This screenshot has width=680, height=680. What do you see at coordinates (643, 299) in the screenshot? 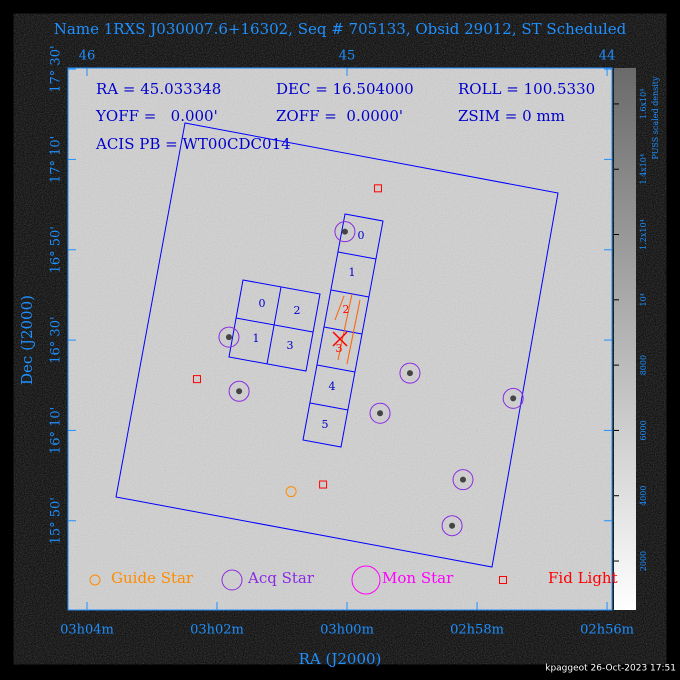
I see `colorbar-tick-label: 10⁴` at bounding box center [643, 299].